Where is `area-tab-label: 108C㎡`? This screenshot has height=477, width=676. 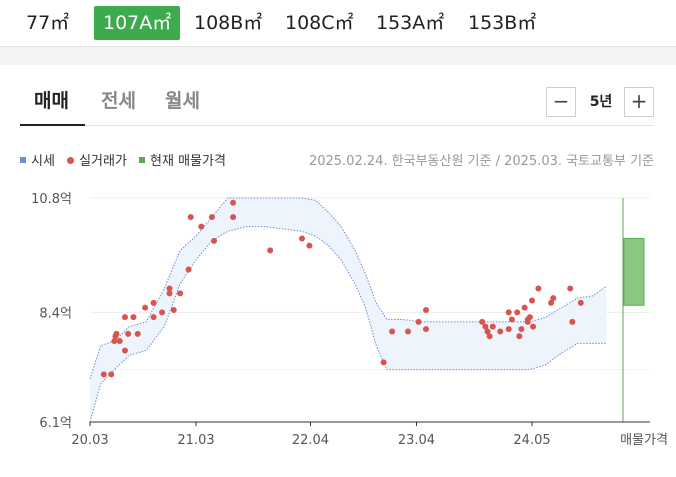
area-tab-label: 108C㎡ is located at coordinates (319, 23).